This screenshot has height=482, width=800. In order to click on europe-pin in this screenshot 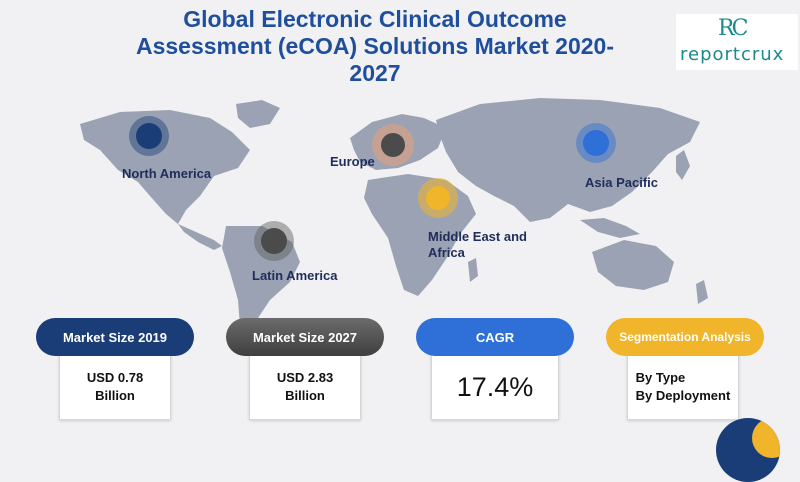, I will do `click(393, 145)`.